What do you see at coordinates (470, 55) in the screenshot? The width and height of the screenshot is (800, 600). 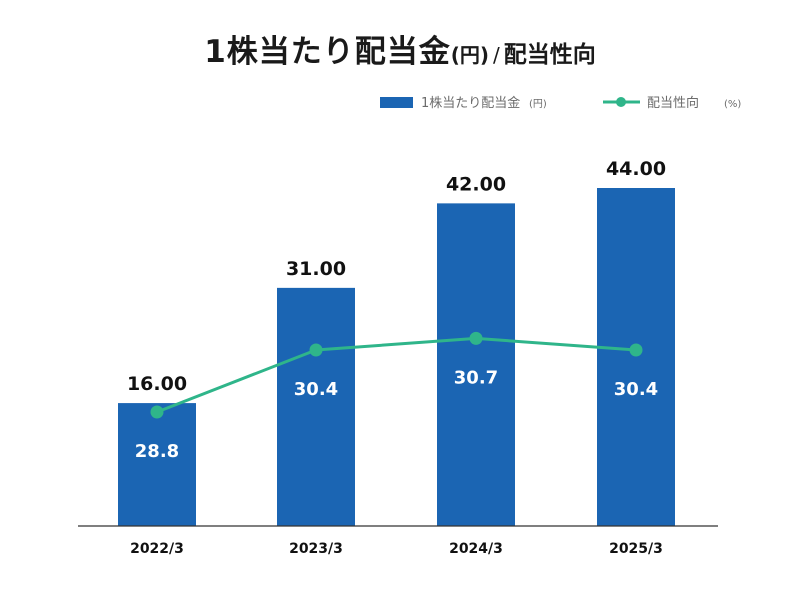 I see `chart-title-unit: (円)` at bounding box center [470, 55].